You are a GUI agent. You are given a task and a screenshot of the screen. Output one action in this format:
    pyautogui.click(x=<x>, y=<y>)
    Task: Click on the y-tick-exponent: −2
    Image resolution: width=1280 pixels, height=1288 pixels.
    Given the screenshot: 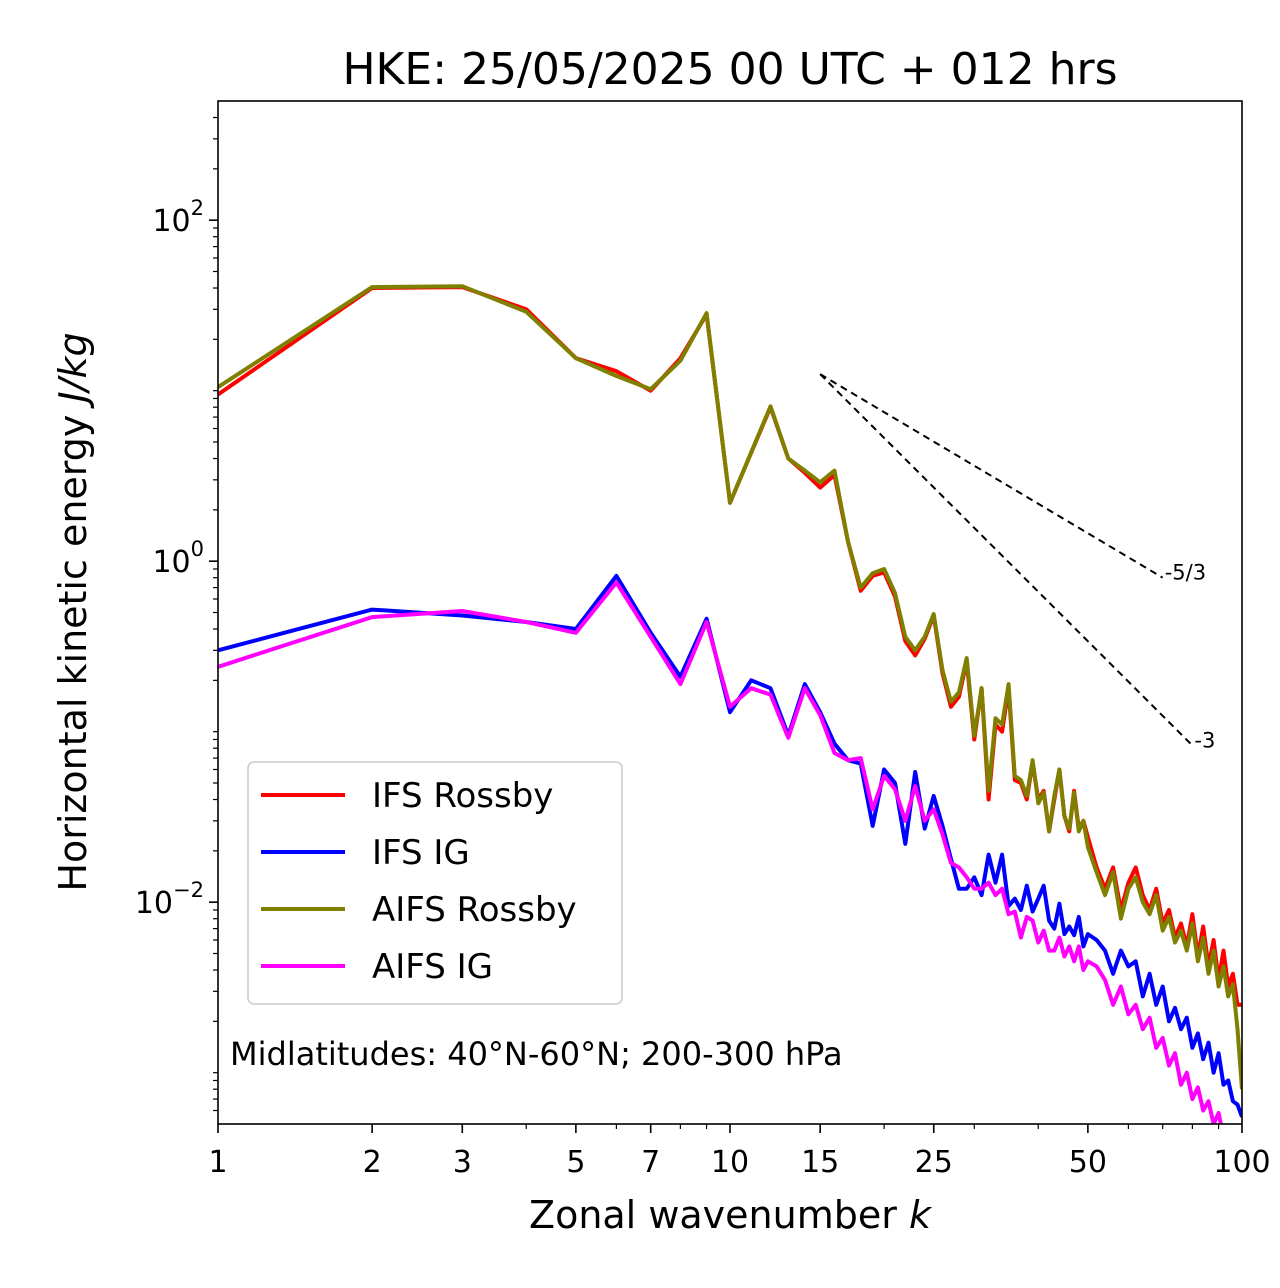 What is the action you would take?
    pyautogui.click(x=188, y=890)
    